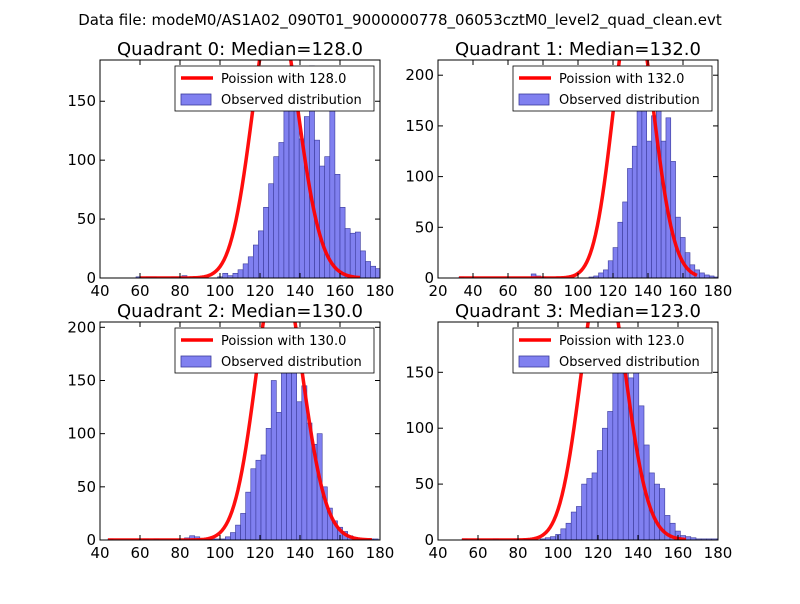 The image size is (800, 604). I want to click on legend-poisson-label: Poission with 128.0, so click(283, 79).